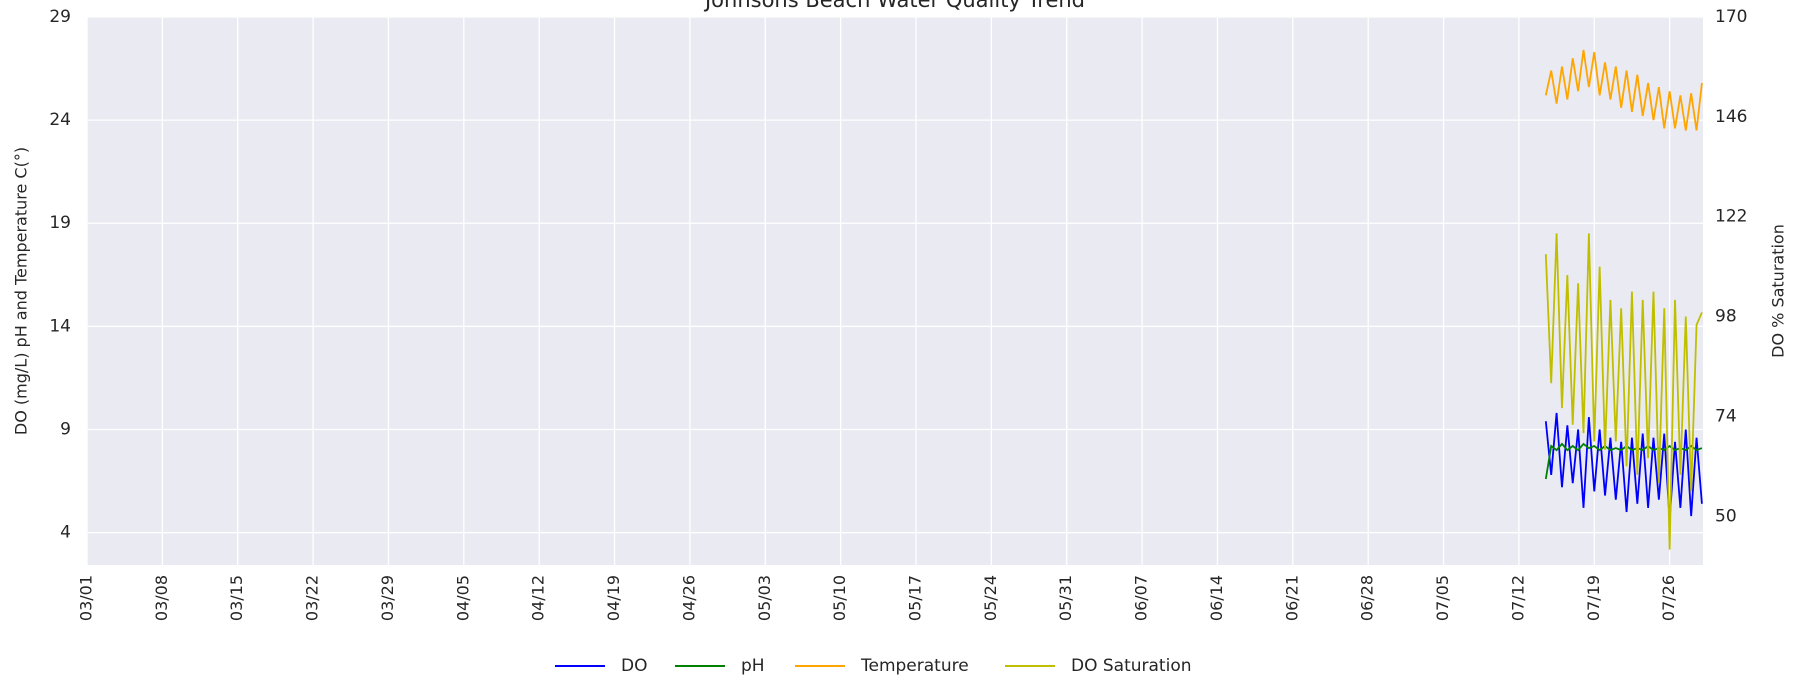 The width and height of the screenshot is (1801, 684). What do you see at coordinates (65, 533) in the screenshot?
I see `y-tick-label: 4` at bounding box center [65, 533].